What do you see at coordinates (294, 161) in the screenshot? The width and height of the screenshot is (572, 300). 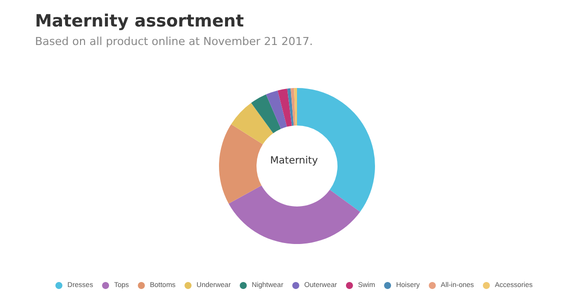 I see `text: Maternity` at bounding box center [294, 161].